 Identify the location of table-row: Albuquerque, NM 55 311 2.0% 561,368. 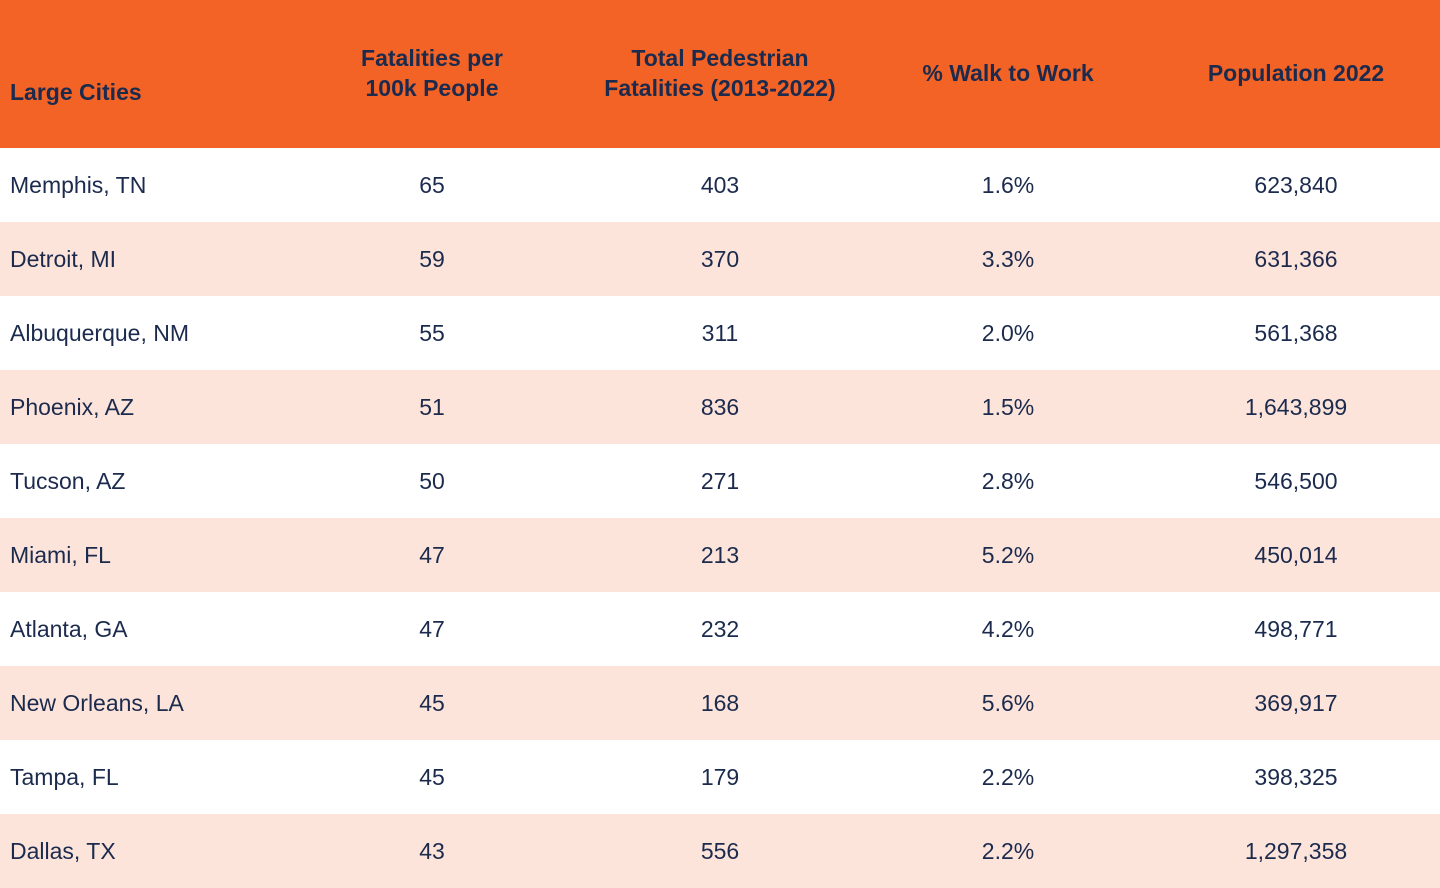
(720, 333).